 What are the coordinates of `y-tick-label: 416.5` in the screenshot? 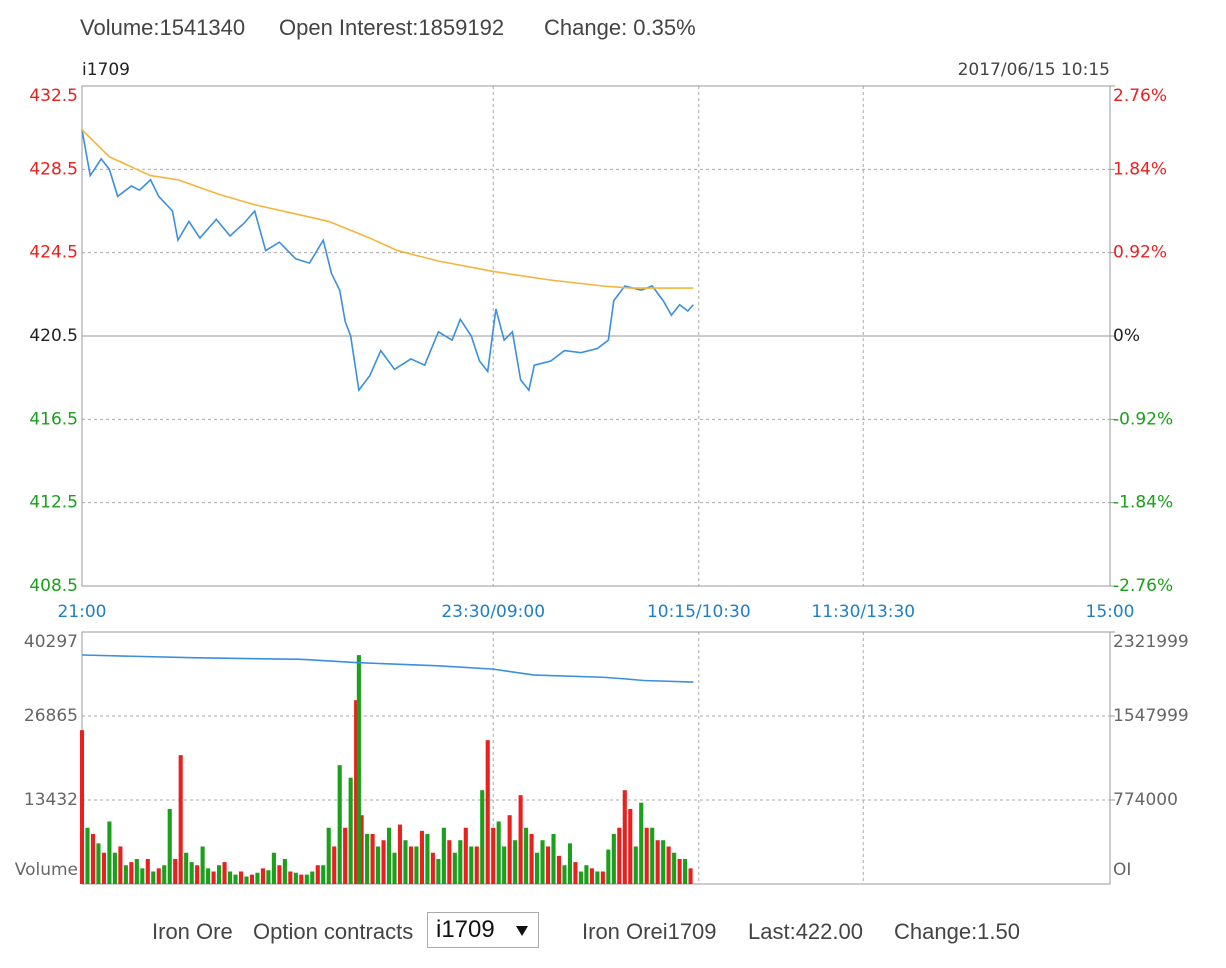 It's located at (53, 419).